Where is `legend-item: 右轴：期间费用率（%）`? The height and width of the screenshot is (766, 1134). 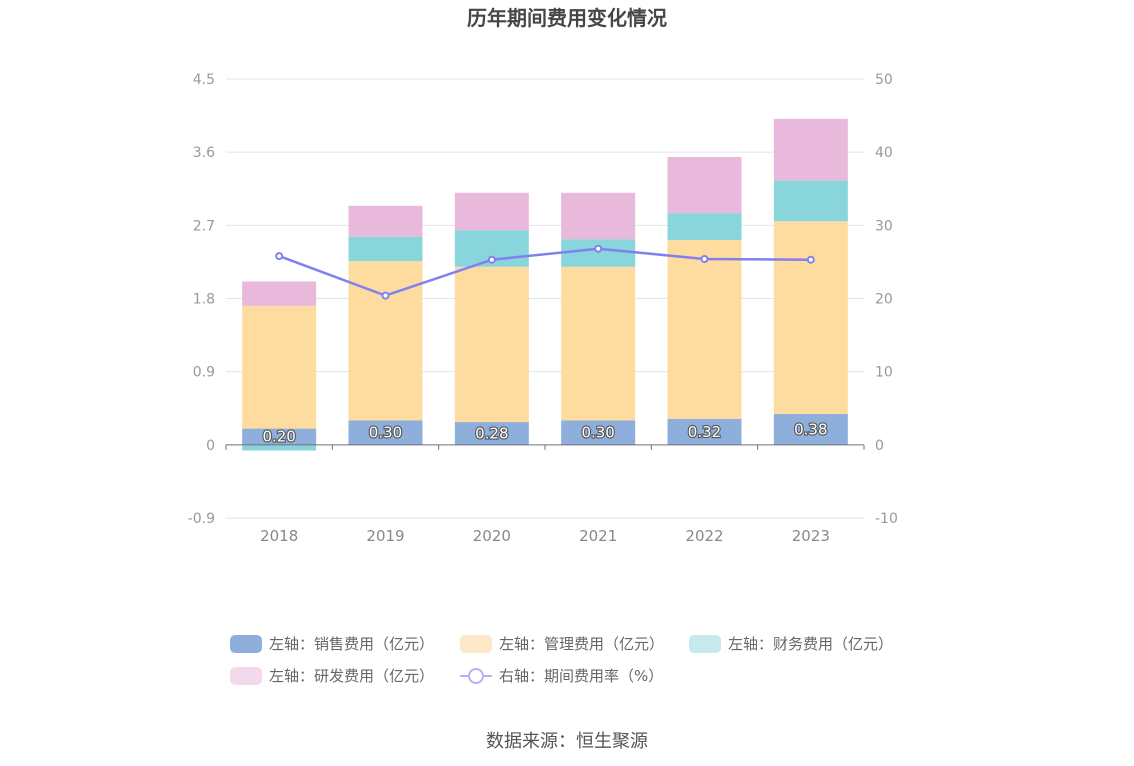
legend-item: 右轴：期间费用率（%） is located at coordinates (561, 676).